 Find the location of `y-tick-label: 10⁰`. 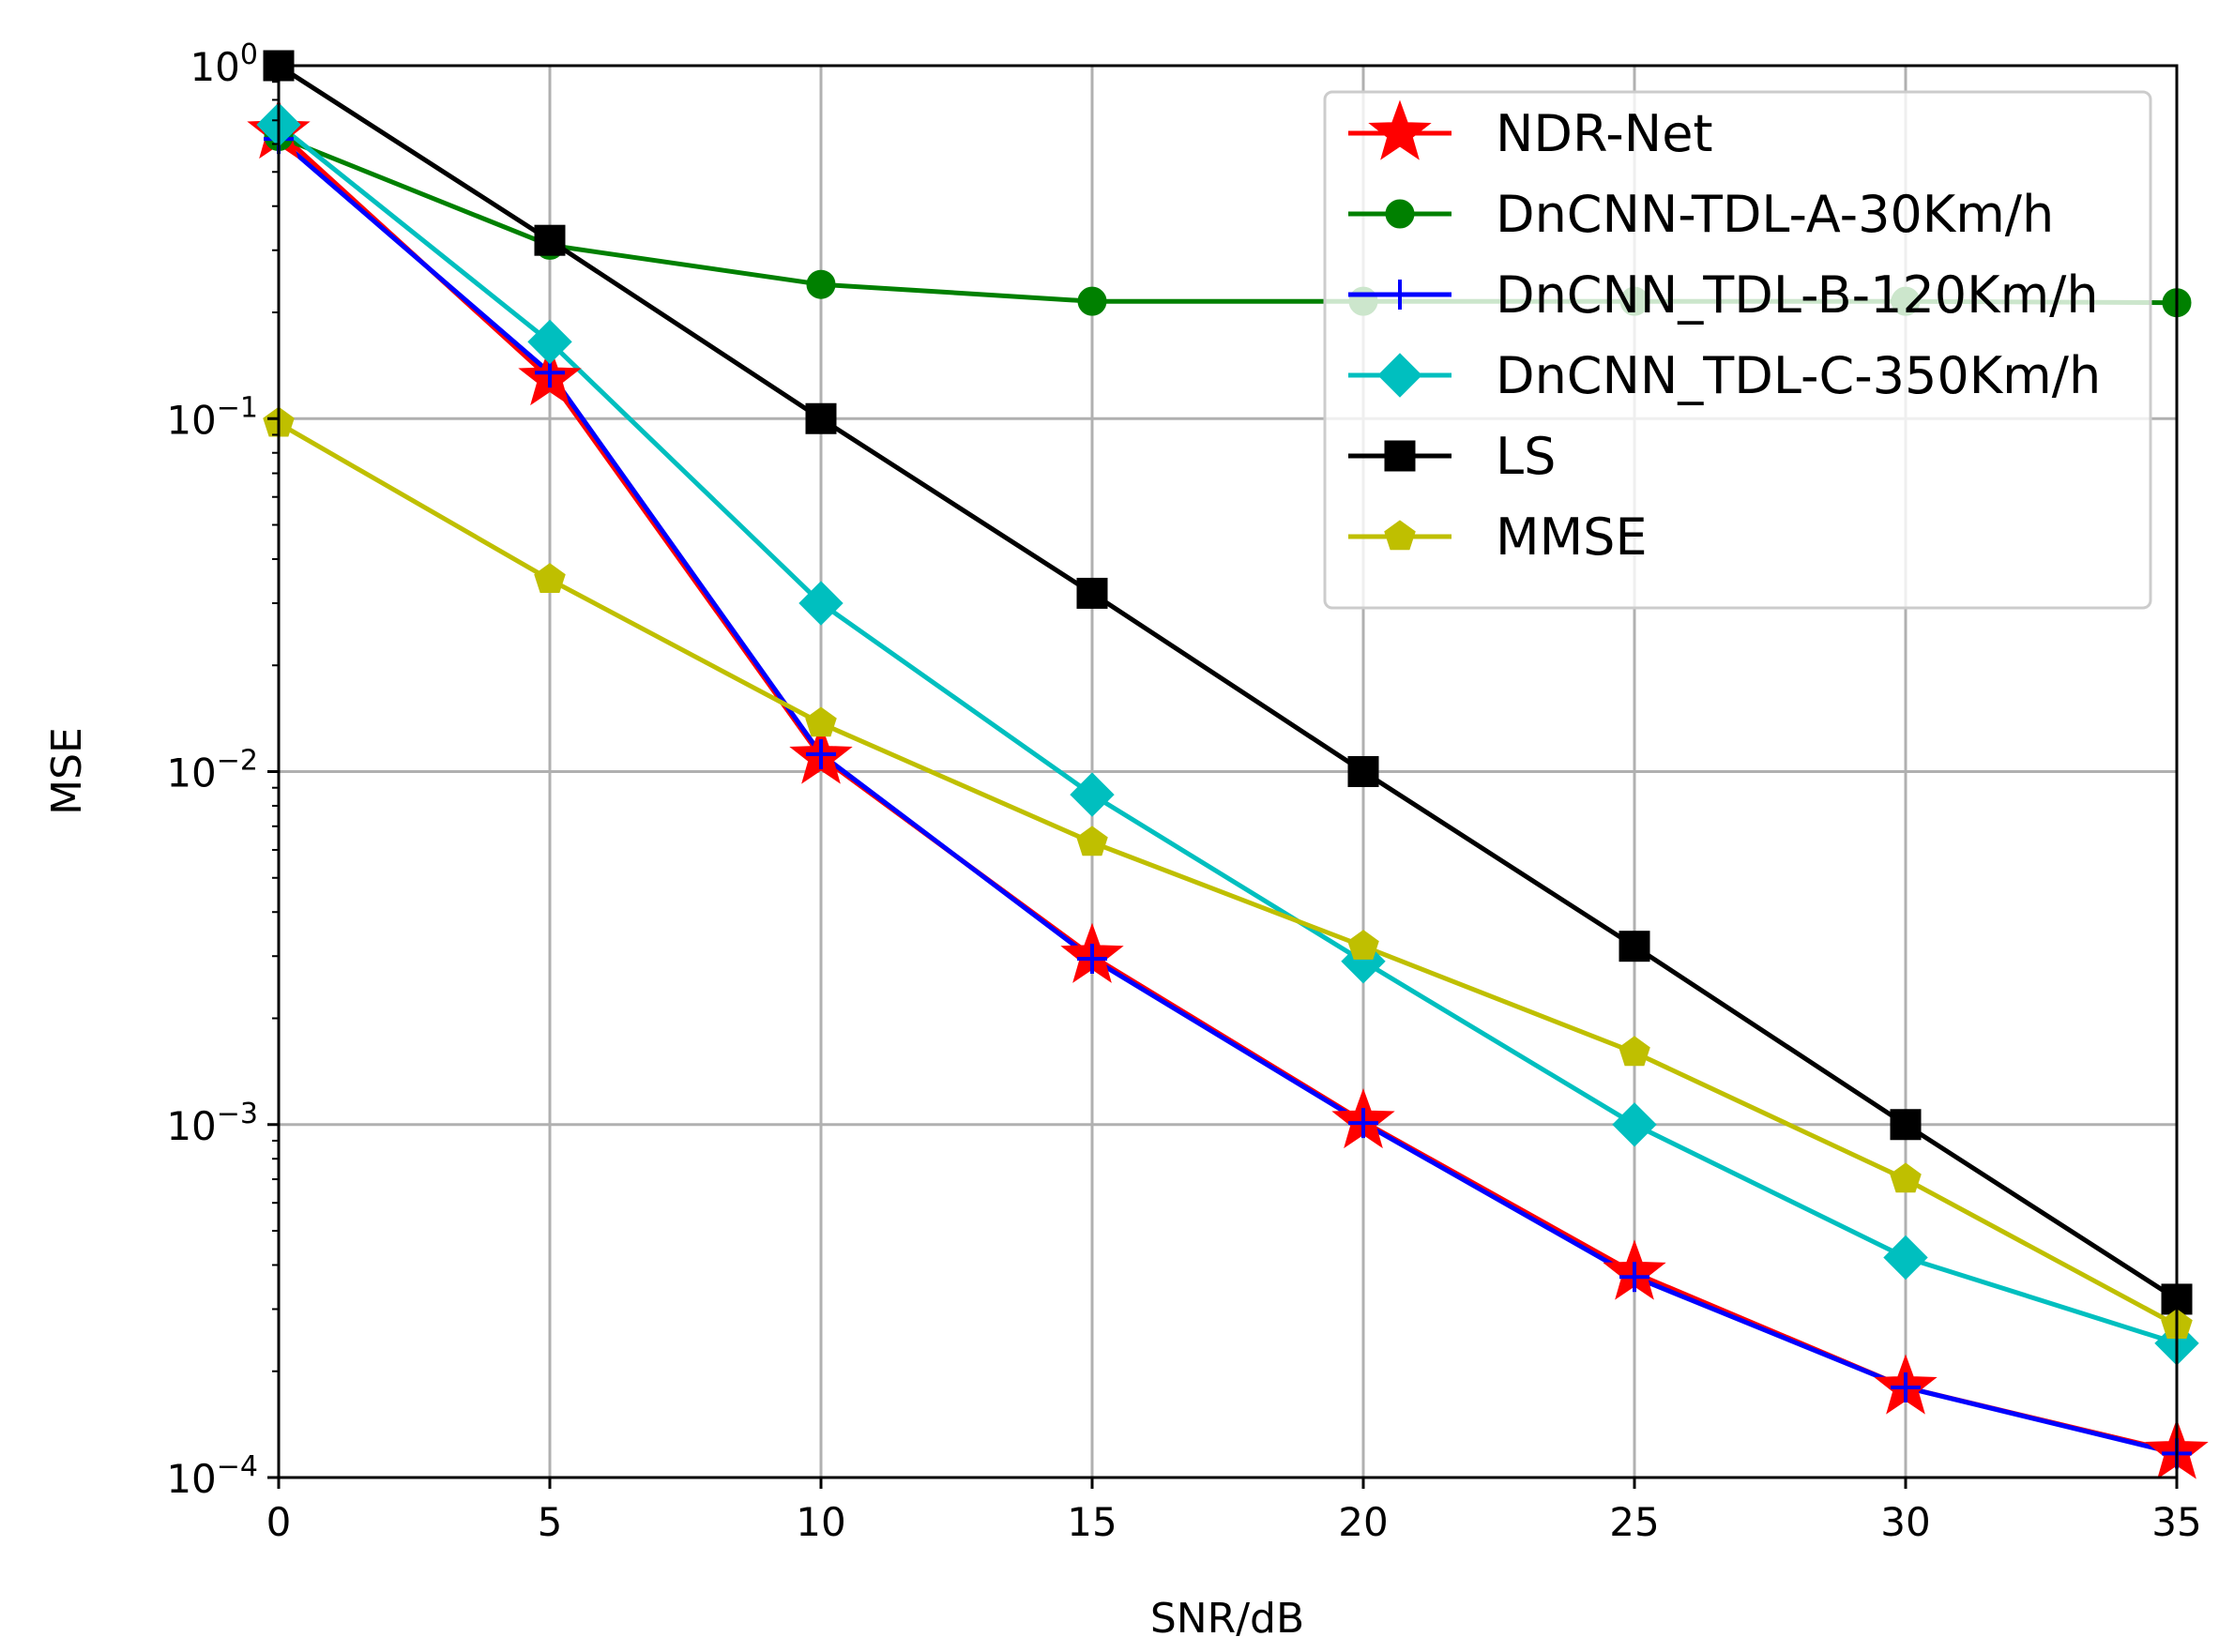

y-tick-label: 10⁰ is located at coordinates (224, 64).